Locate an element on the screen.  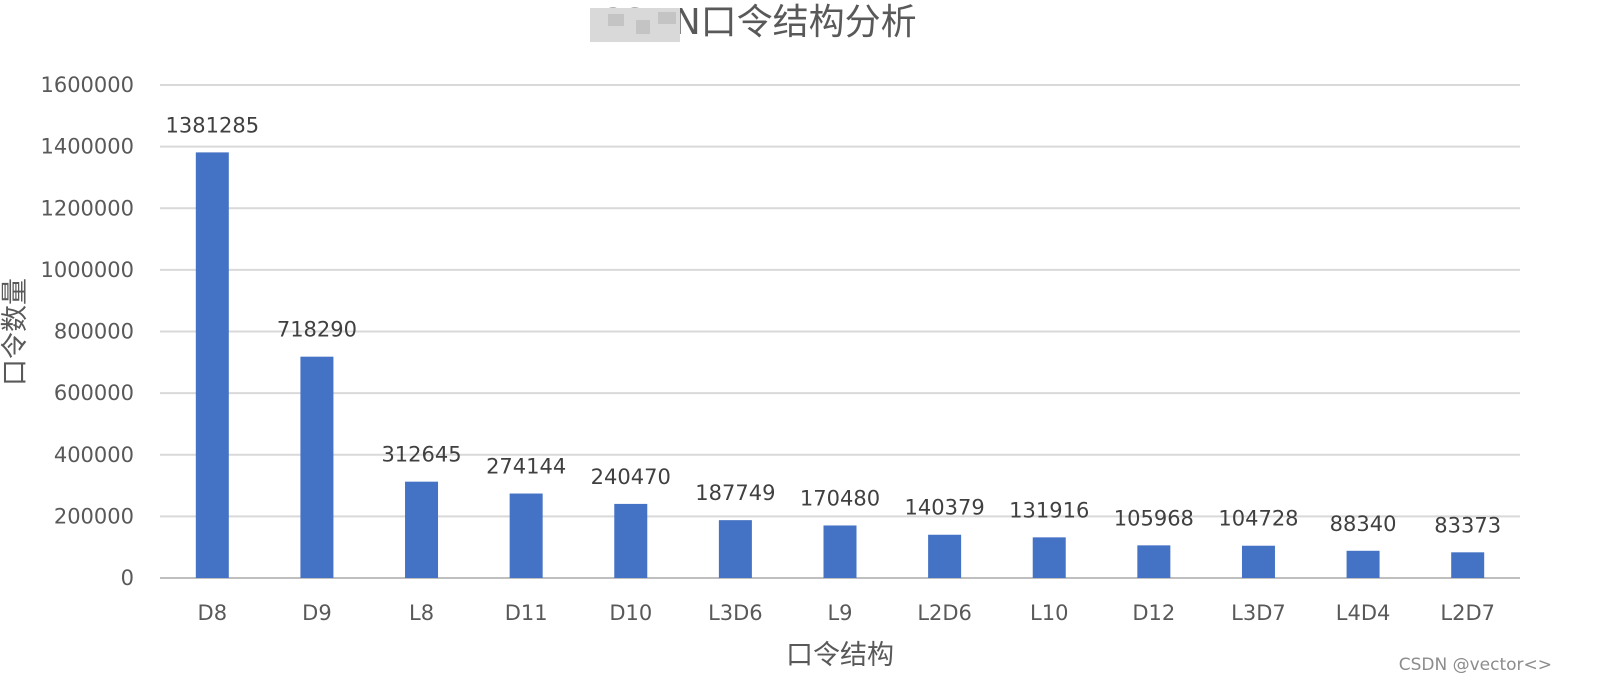
data-label: 274144 is located at coordinates (526, 467).